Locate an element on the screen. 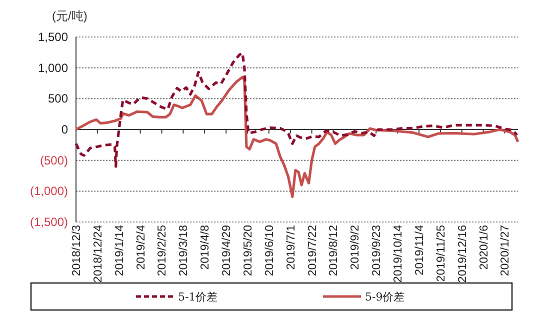 This screenshot has width=550, height=321. y-tick-label: 0 is located at coordinates (64, 129).